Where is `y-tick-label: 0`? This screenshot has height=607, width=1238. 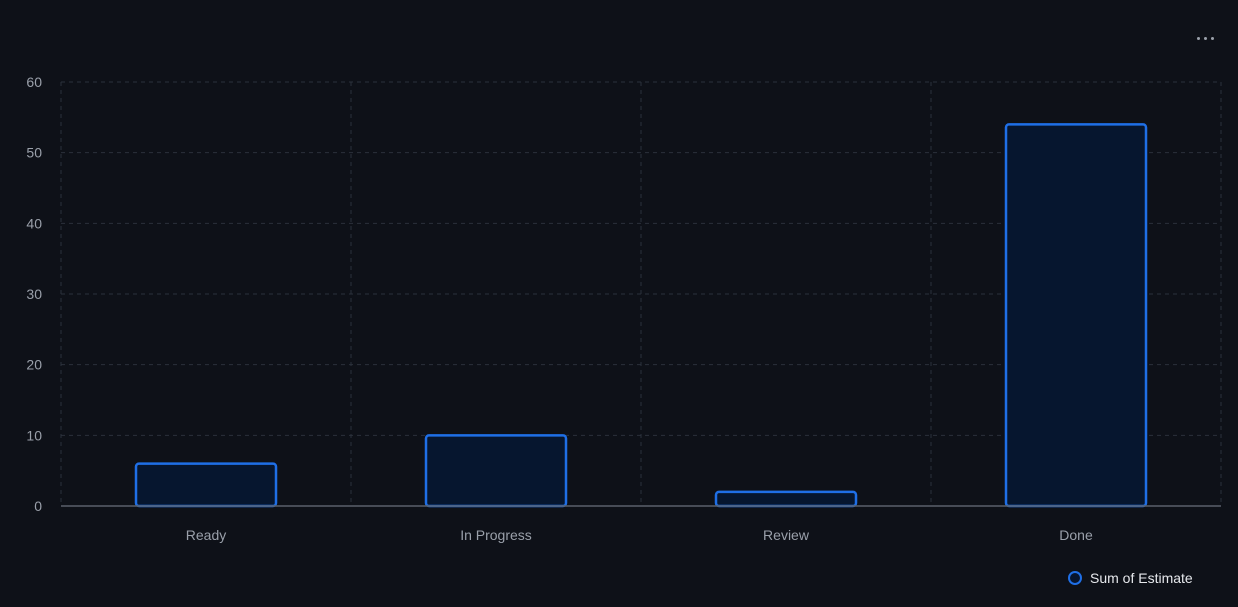
y-tick-label: 0 is located at coordinates (38, 506).